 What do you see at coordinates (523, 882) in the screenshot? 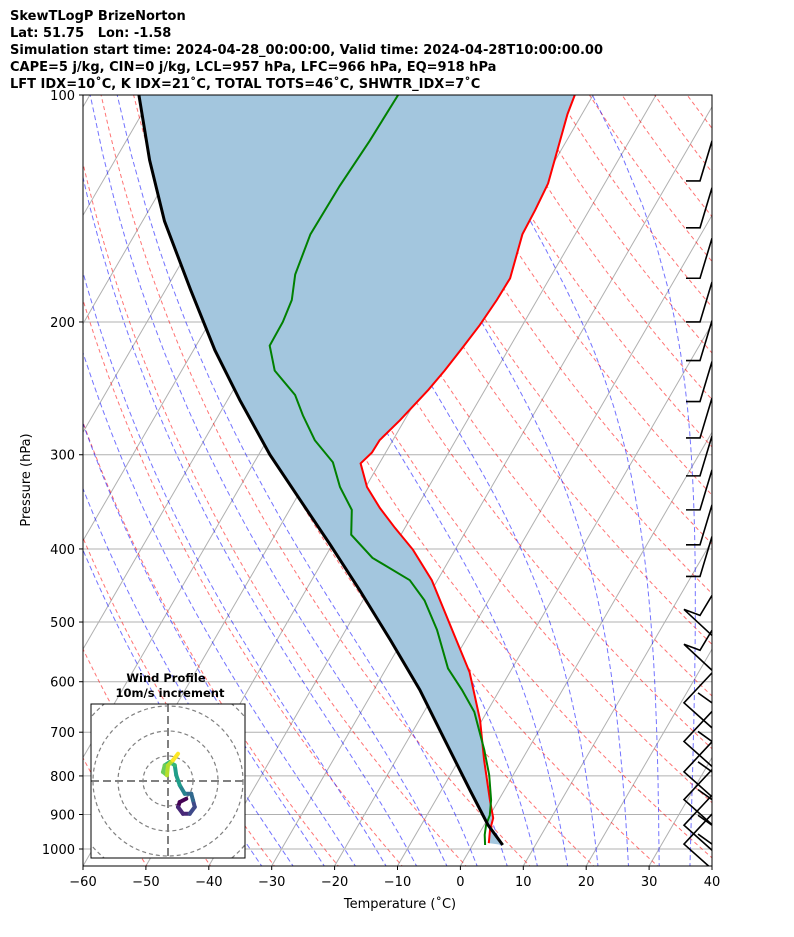
I see `x-tick-label: 10` at bounding box center [523, 882].